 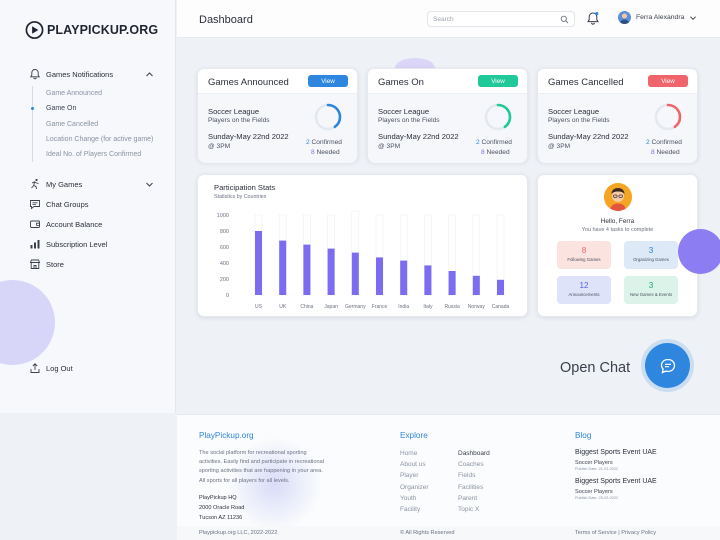 I want to click on logo: PLAYPICKUP.ORG, so click(x=91, y=30).